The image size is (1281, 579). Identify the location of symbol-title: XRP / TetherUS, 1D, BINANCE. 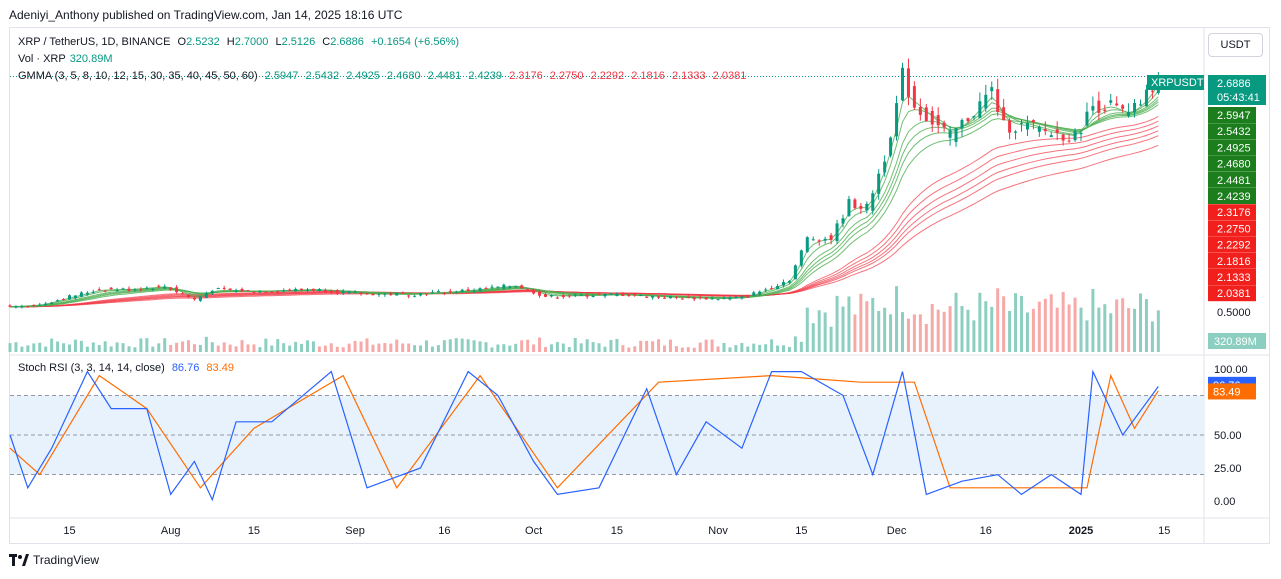
(94, 42).